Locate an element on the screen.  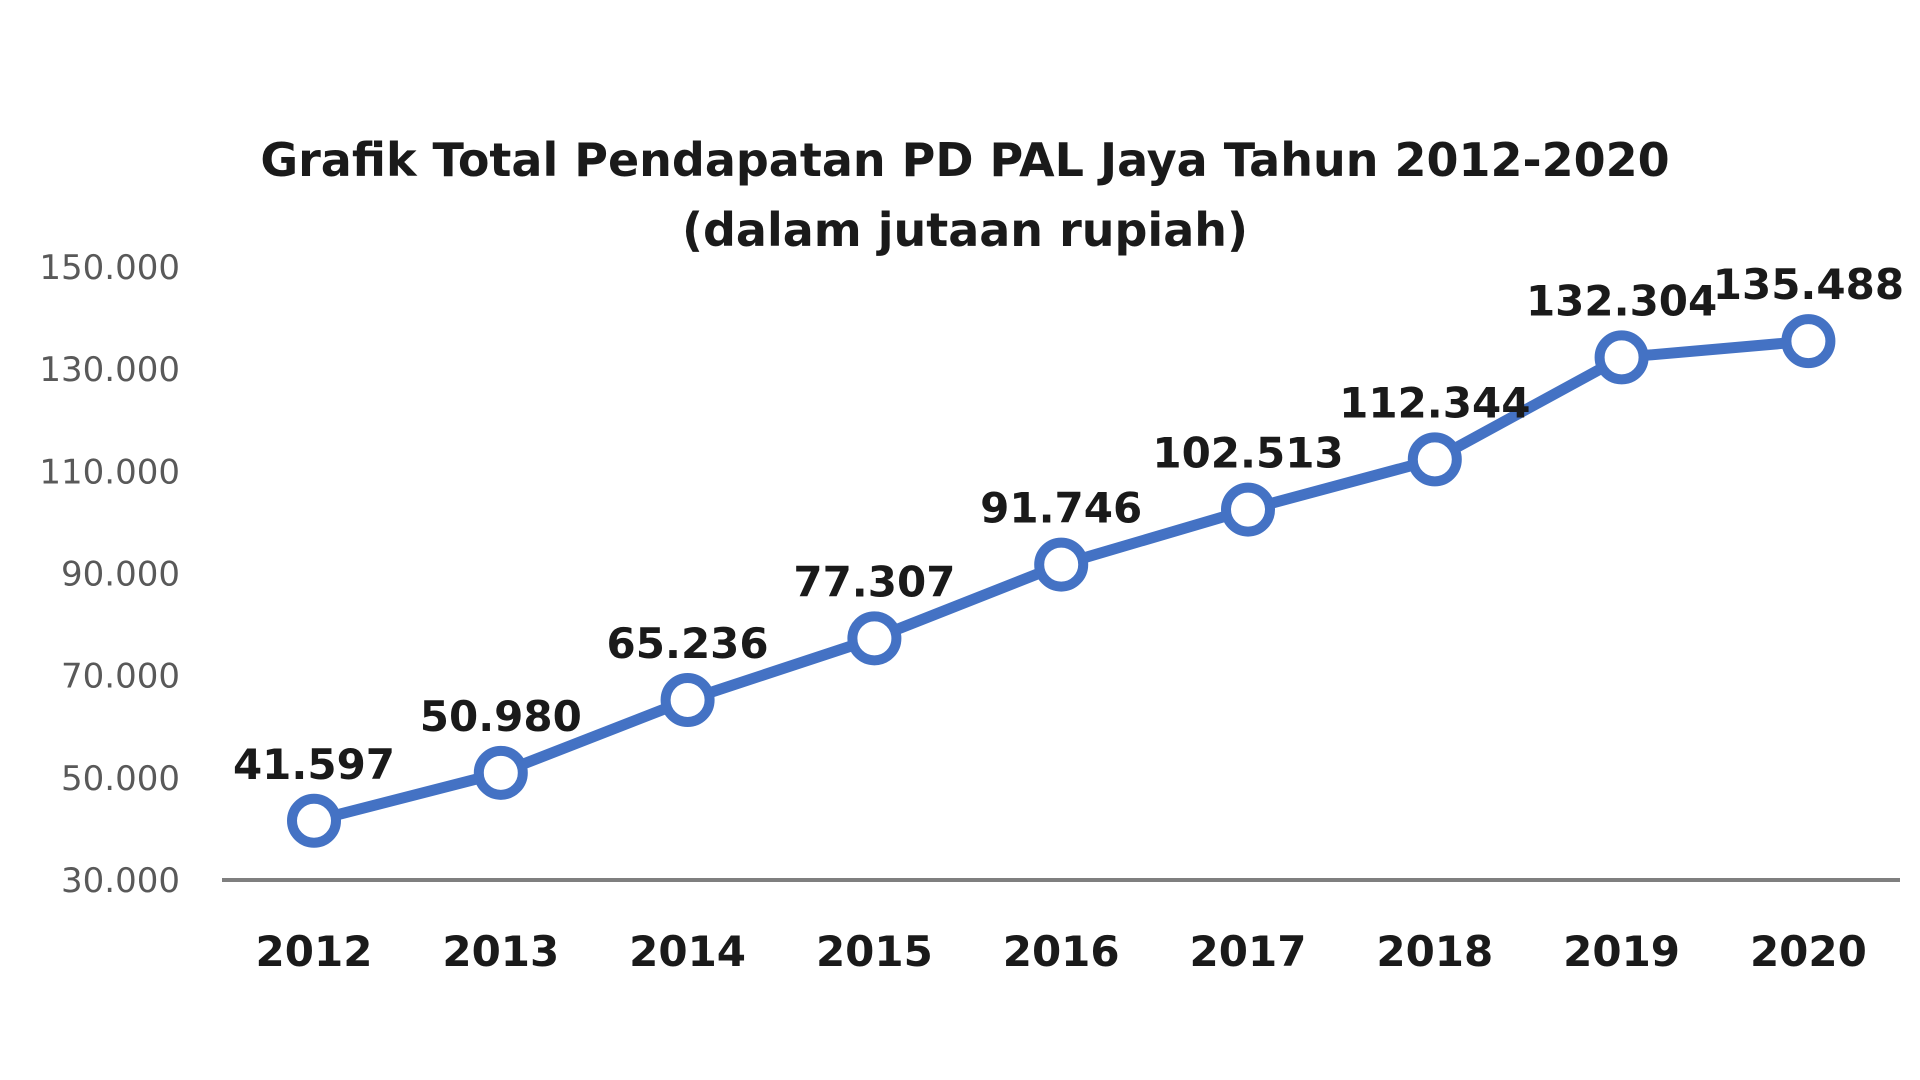
data-label: 50.980 is located at coordinates (501, 716).